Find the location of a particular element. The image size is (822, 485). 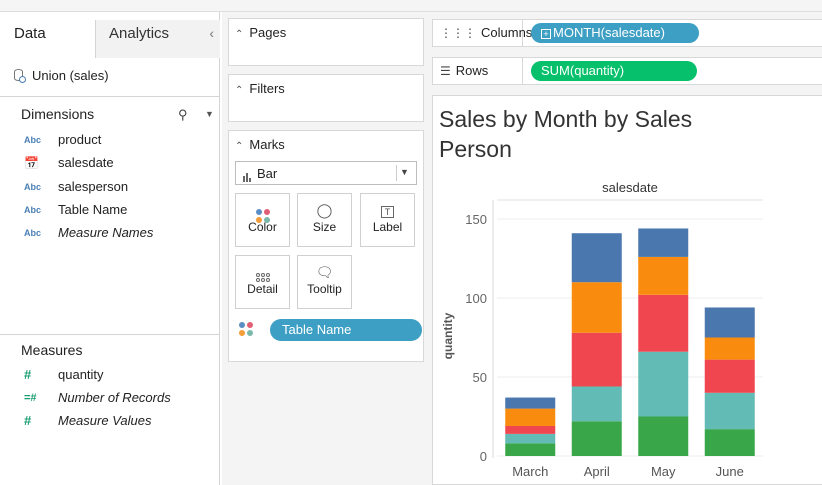

y-tick-label: 100 is located at coordinates (476, 298).